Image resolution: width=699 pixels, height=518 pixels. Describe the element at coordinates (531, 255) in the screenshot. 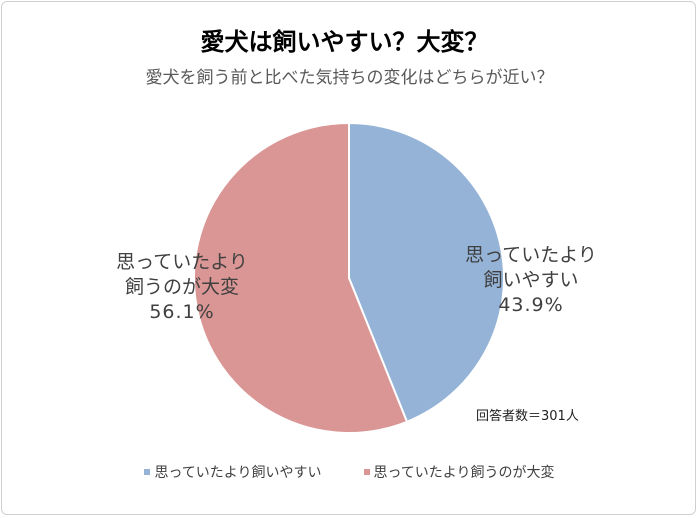

I see `slice-label-easy-line1: 思っていたより` at that location.